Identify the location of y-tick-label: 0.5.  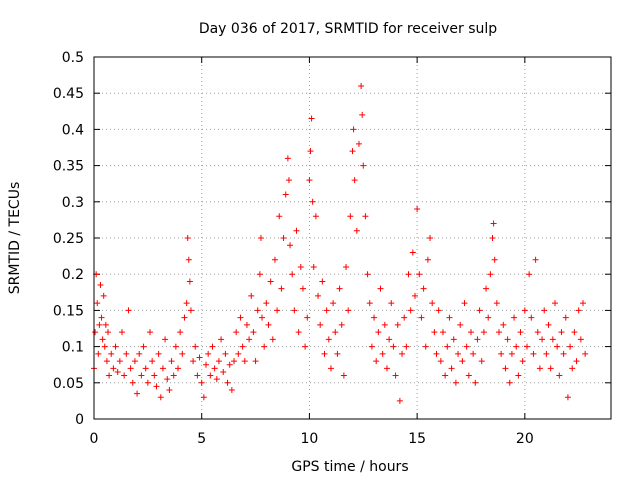
(73, 58).